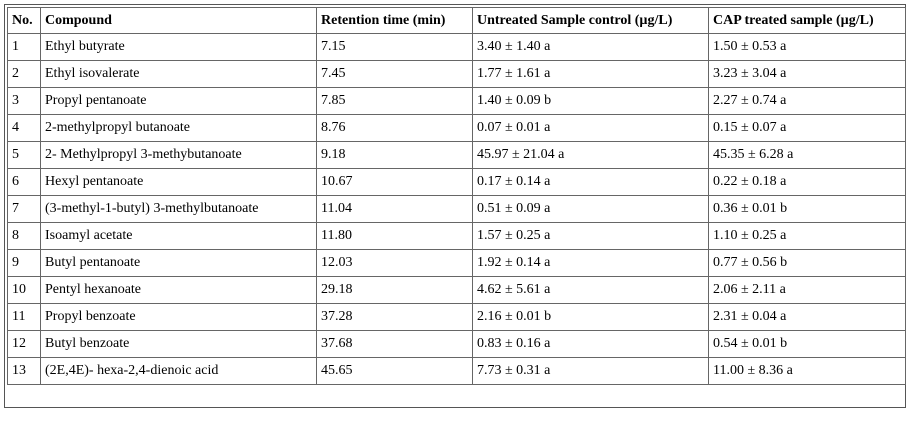  What do you see at coordinates (590, 209) in the screenshot?
I see `table-cell: 0.51 ± 0.09 a` at bounding box center [590, 209].